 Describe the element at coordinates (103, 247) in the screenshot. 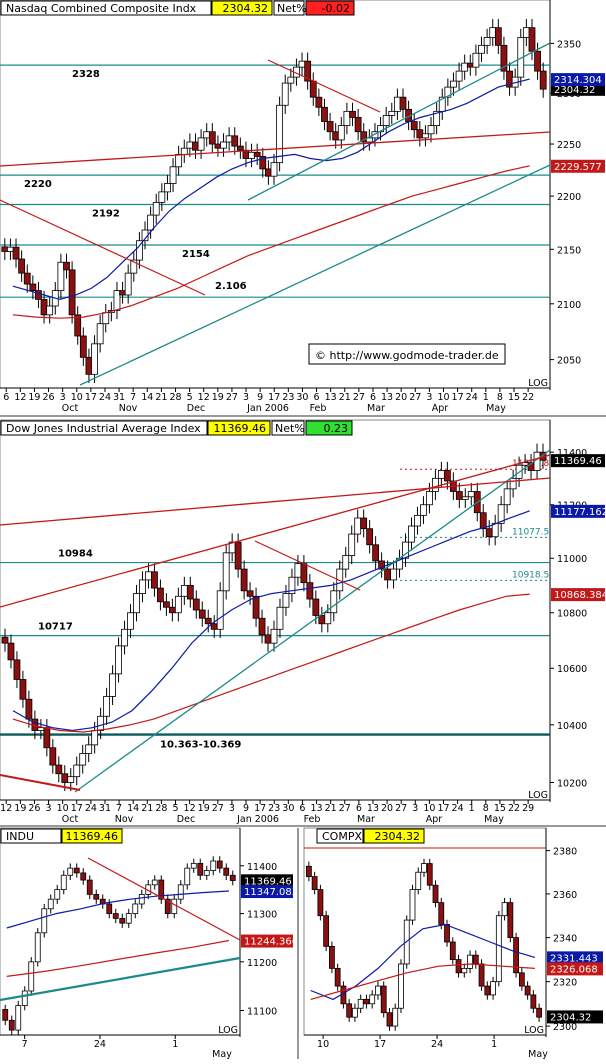

I see `trendline` at that location.